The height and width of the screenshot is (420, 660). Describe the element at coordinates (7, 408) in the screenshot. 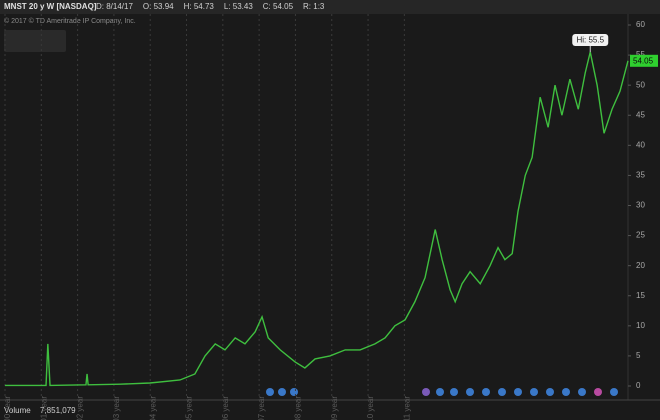

I see `x-tick-label: 2000 year` at that location.